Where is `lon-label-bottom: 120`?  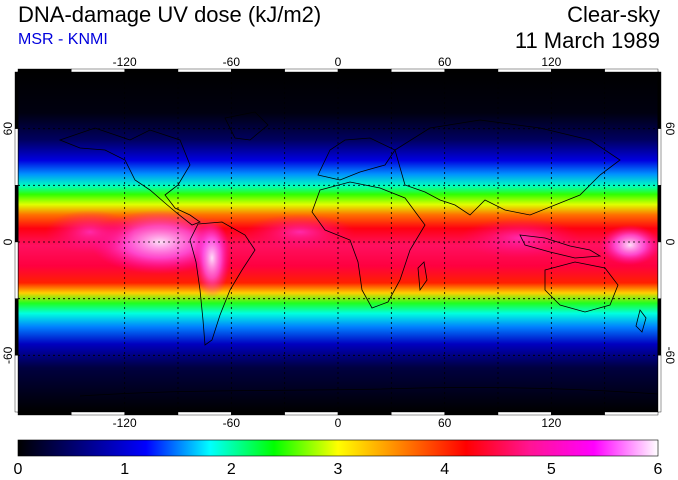 lon-label-bottom: 120 is located at coordinates (551, 423).